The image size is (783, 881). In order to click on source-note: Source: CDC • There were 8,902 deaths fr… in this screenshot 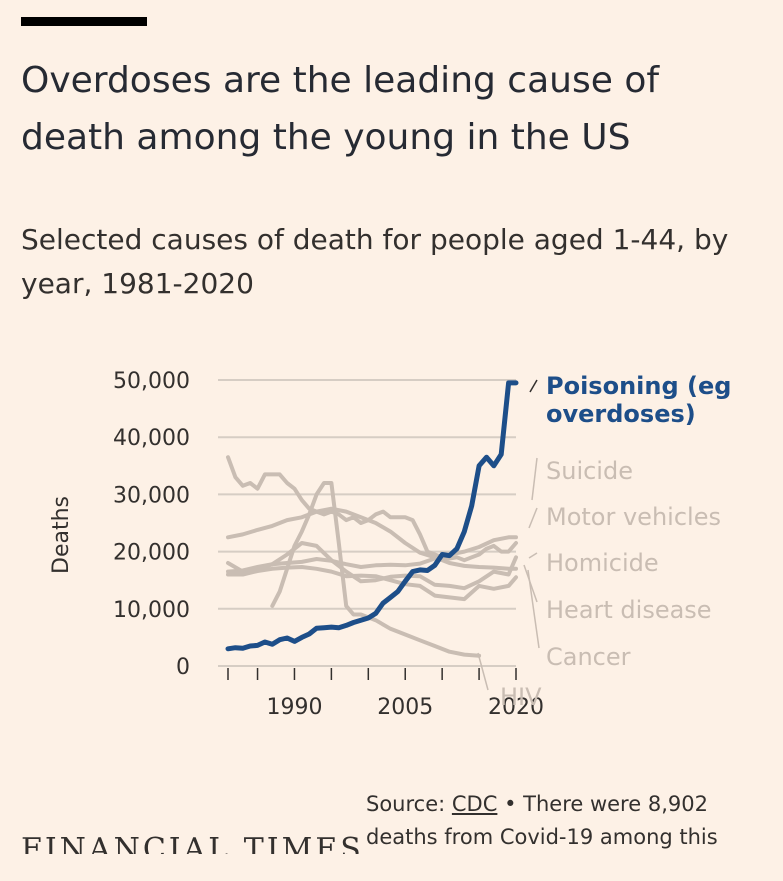, I will do `click(568, 821)`.